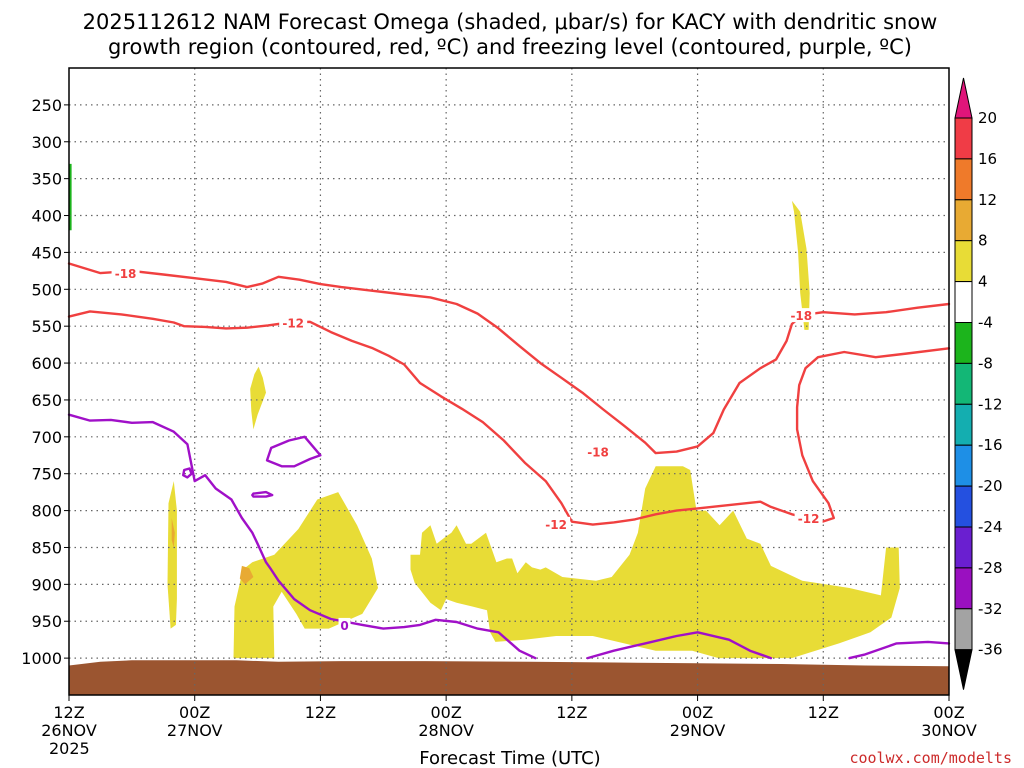  Describe the element at coordinates (46, 584) in the screenshot. I see `y-tick-label-900: 900` at that location.